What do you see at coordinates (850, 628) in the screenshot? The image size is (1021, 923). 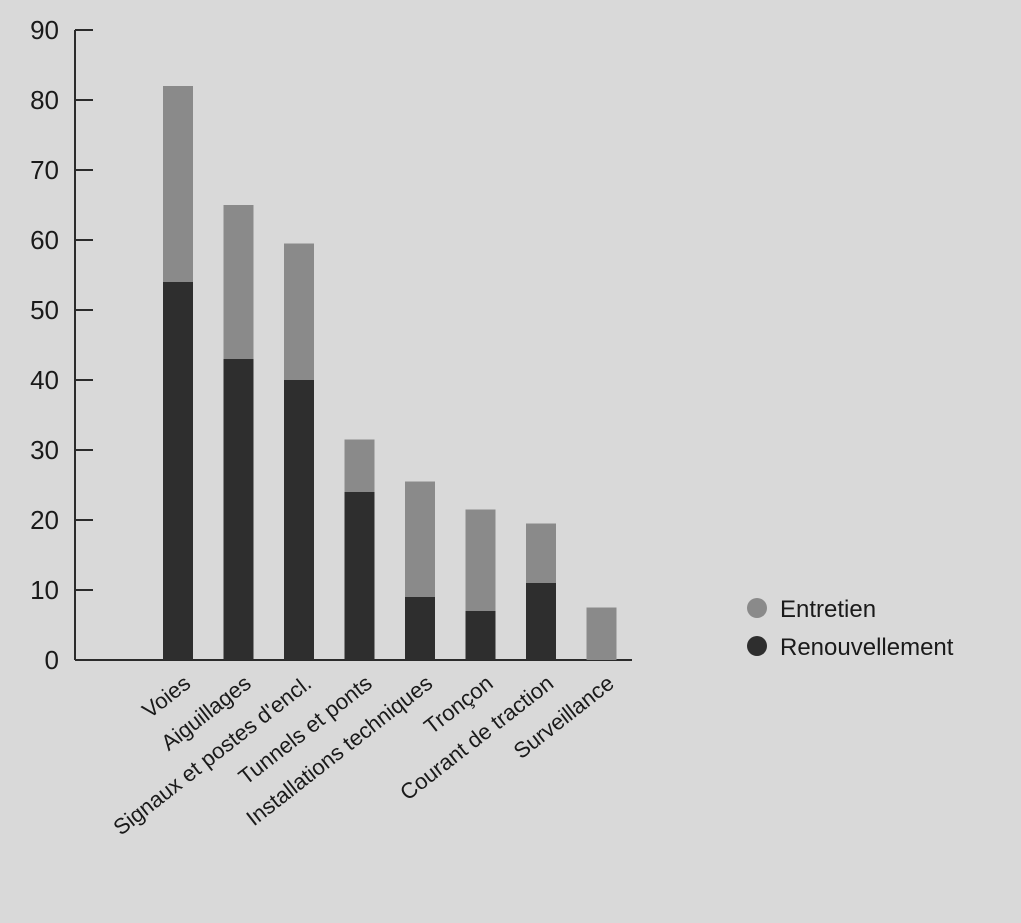 I see `legend: Entretien Renouvellement` at bounding box center [850, 628].